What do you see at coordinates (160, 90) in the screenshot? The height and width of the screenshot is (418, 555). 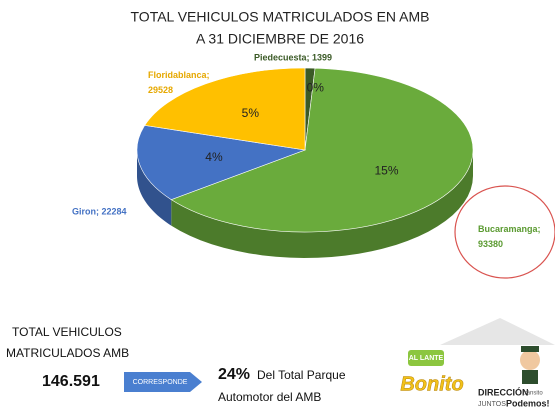 I see `data-label-line: 29528` at bounding box center [160, 90].